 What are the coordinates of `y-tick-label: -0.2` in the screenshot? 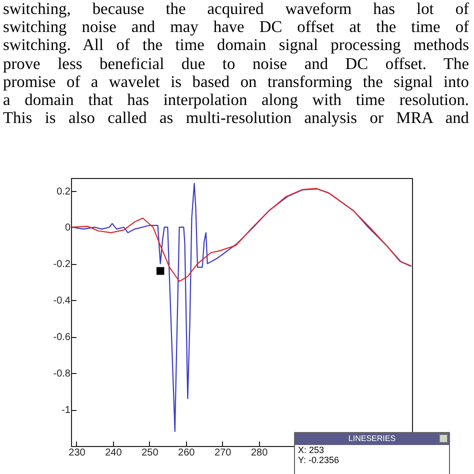 It's located at (62, 264).